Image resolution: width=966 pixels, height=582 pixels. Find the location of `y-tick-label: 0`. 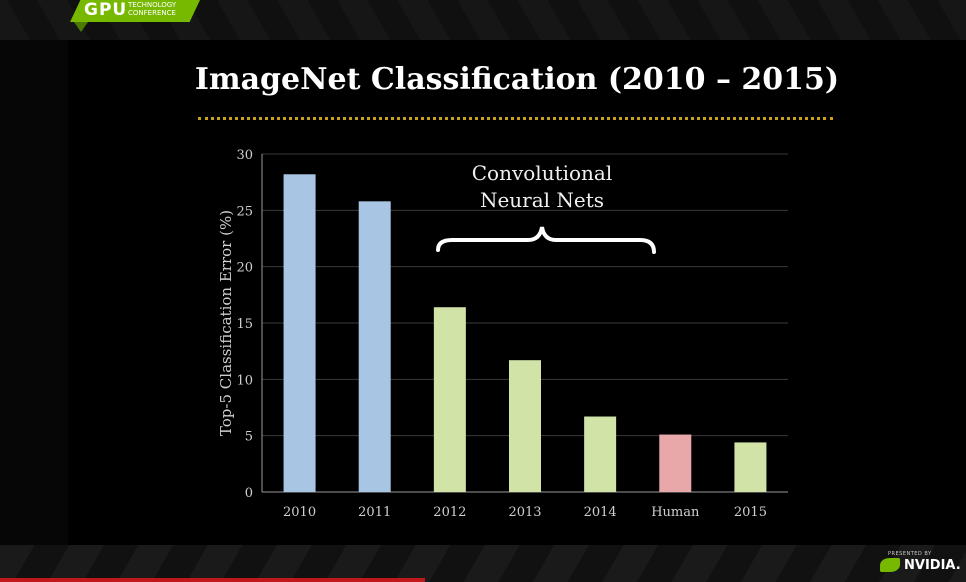

y-tick-label: 0 is located at coordinates (249, 493).